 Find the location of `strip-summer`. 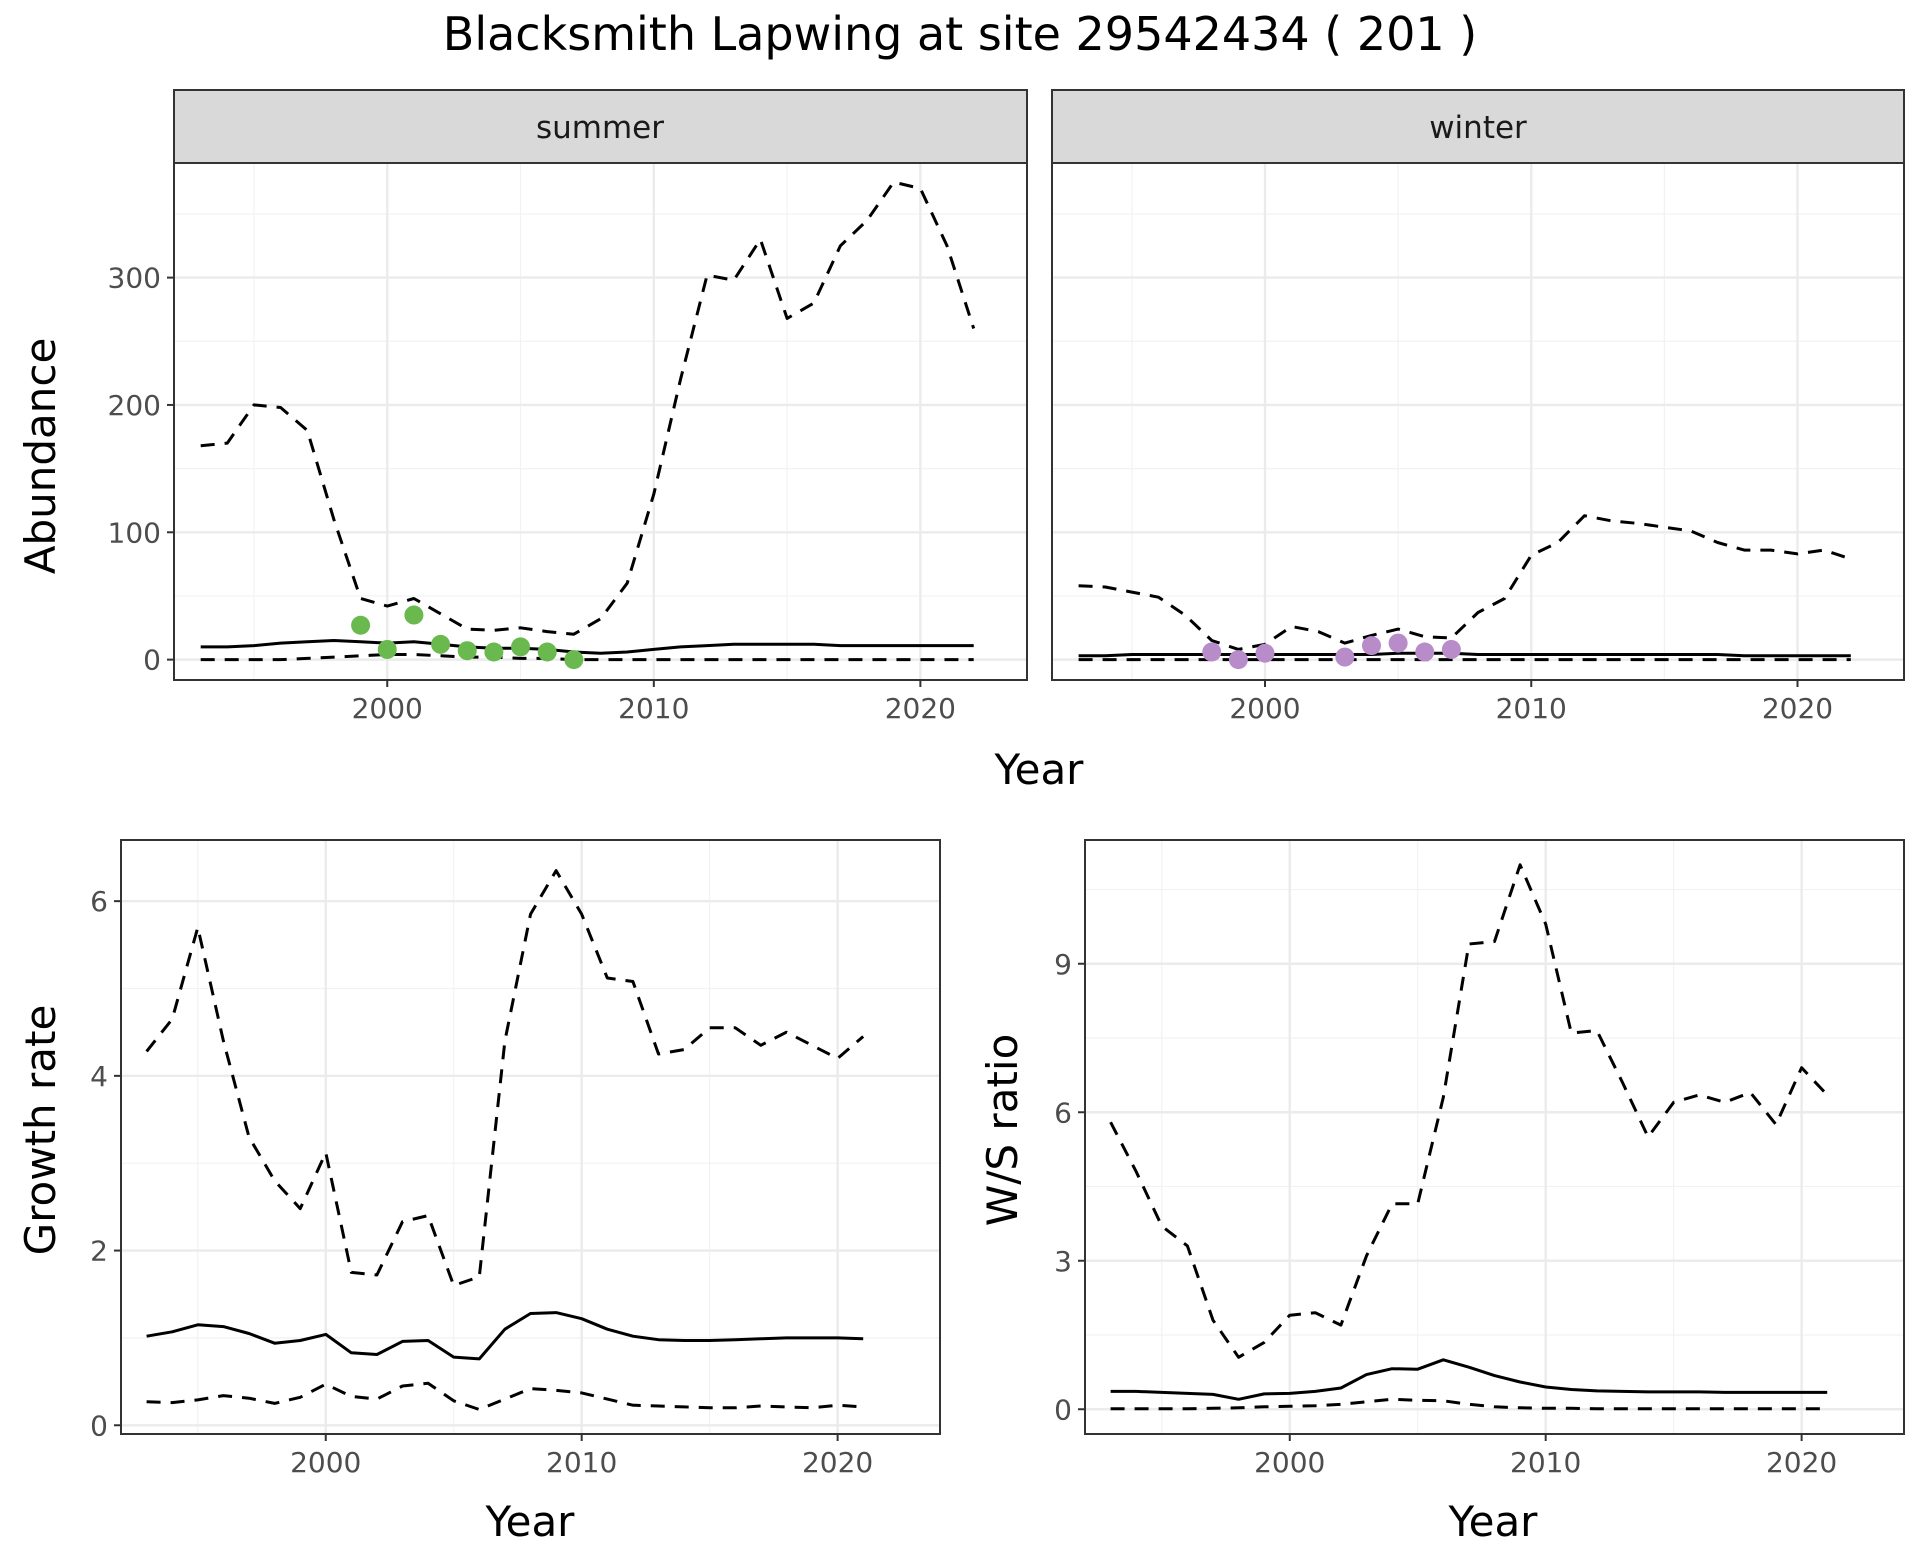

strip-summer is located at coordinates (600, 126).